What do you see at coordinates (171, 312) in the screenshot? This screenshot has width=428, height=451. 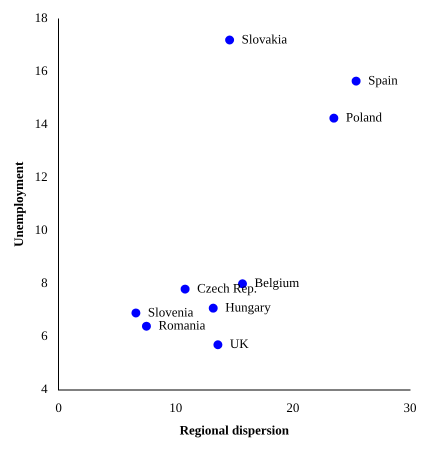 I see `annotation: Slovenia` at bounding box center [171, 312].